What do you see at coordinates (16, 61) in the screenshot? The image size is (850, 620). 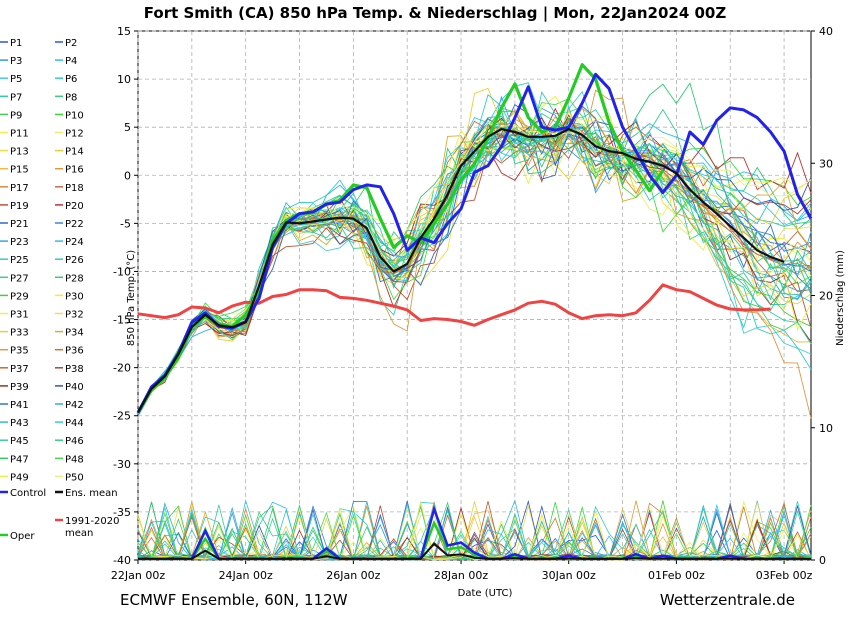 I see `legend-label: P3` at bounding box center [16, 61].